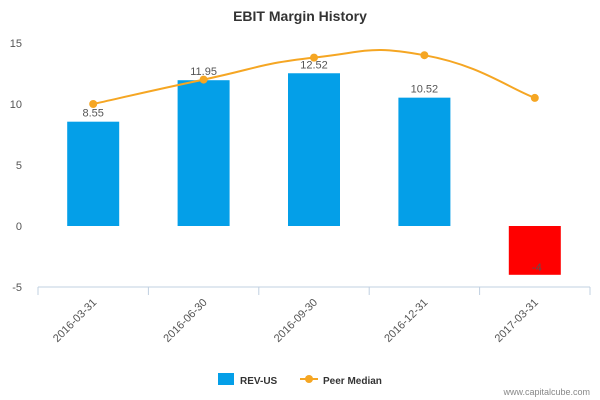 Image resolution: width=600 pixels, height=400 pixels. What do you see at coordinates (300, 16) in the screenshot?
I see `chart-title: EBIT Margin History` at bounding box center [300, 16].